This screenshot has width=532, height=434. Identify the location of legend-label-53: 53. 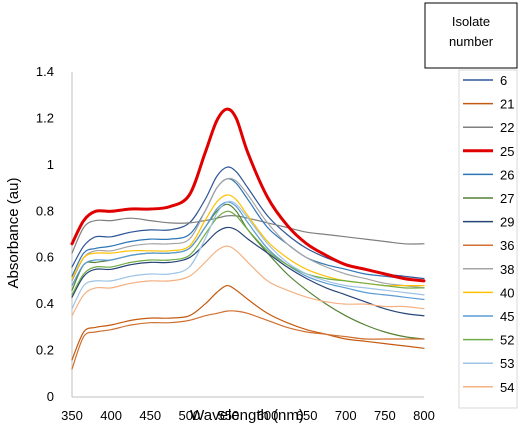
(507, 363).